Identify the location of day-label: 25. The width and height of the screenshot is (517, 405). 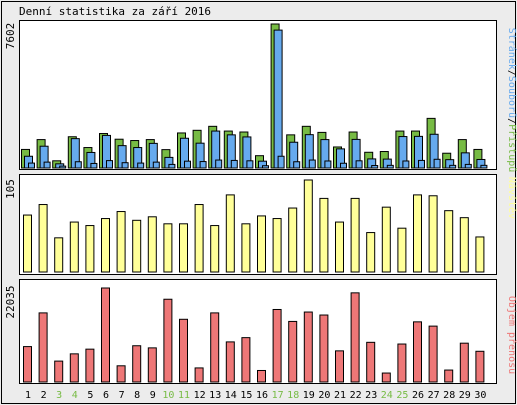
(402, 395).